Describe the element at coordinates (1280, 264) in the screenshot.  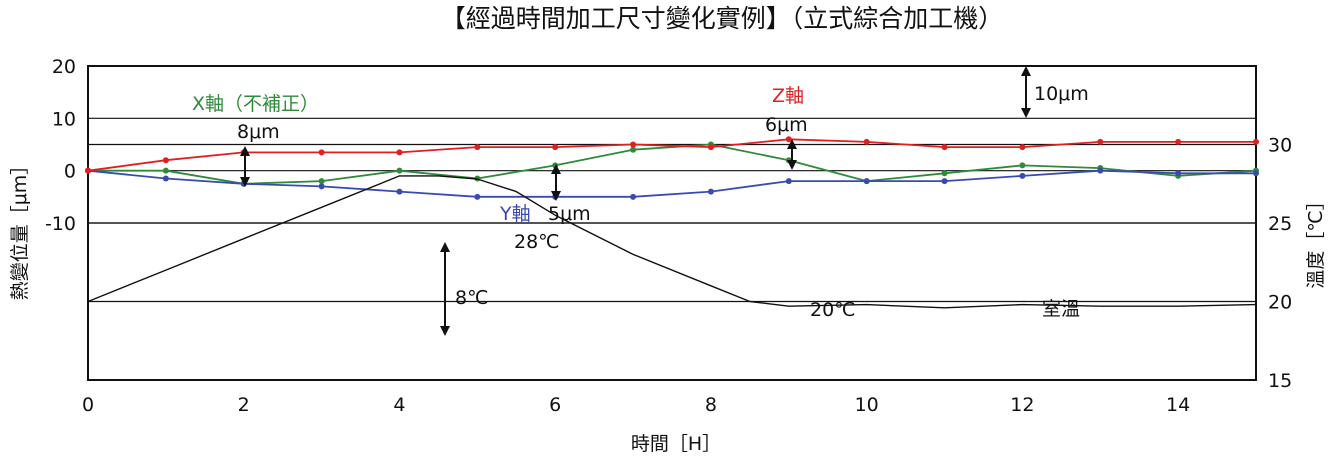
I see `y-right-tick-labels: 30 25 20 15` at that location.